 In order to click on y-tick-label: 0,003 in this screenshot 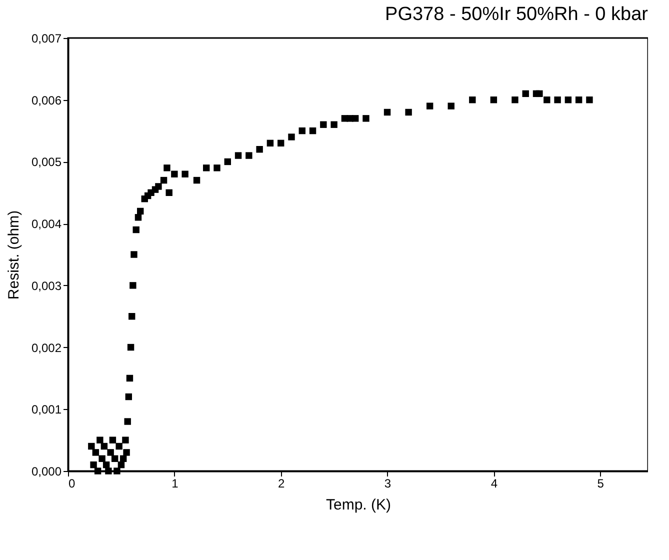, I will do `click(46, 285)`.